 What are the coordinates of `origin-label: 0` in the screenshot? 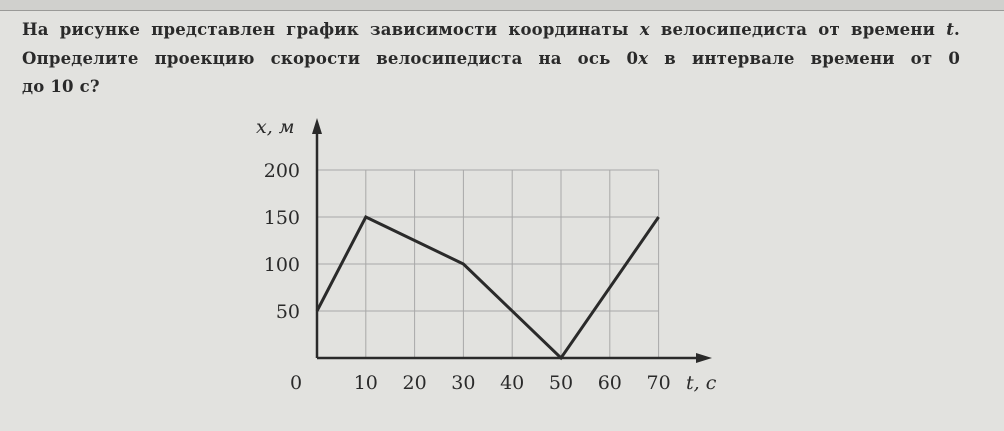 It's located at (296, 383).